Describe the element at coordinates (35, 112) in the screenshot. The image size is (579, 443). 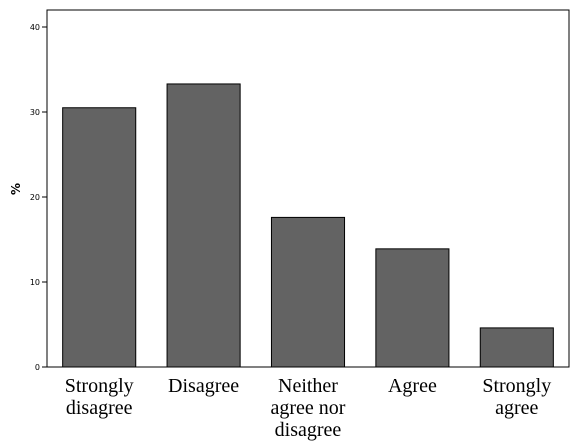
I see `y-tick-label: 30` at that location.